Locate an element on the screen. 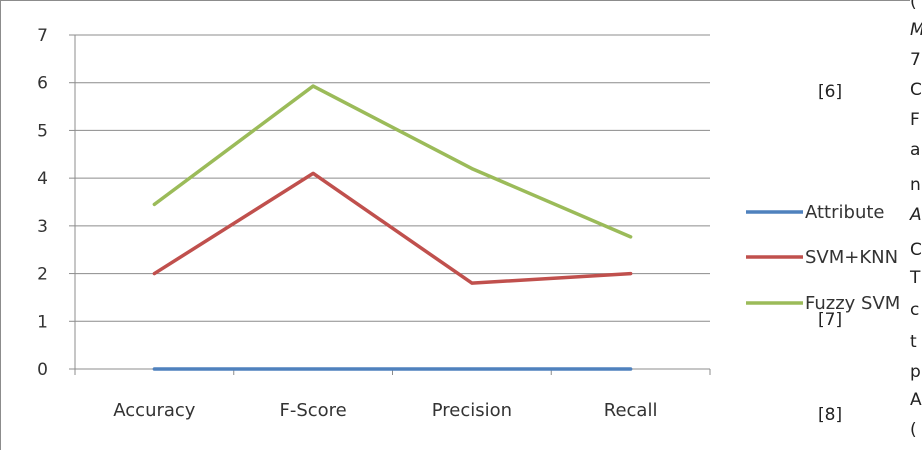 The image size is (922, 450). clipped-text-letter: n is located at coordinates (915, 185).